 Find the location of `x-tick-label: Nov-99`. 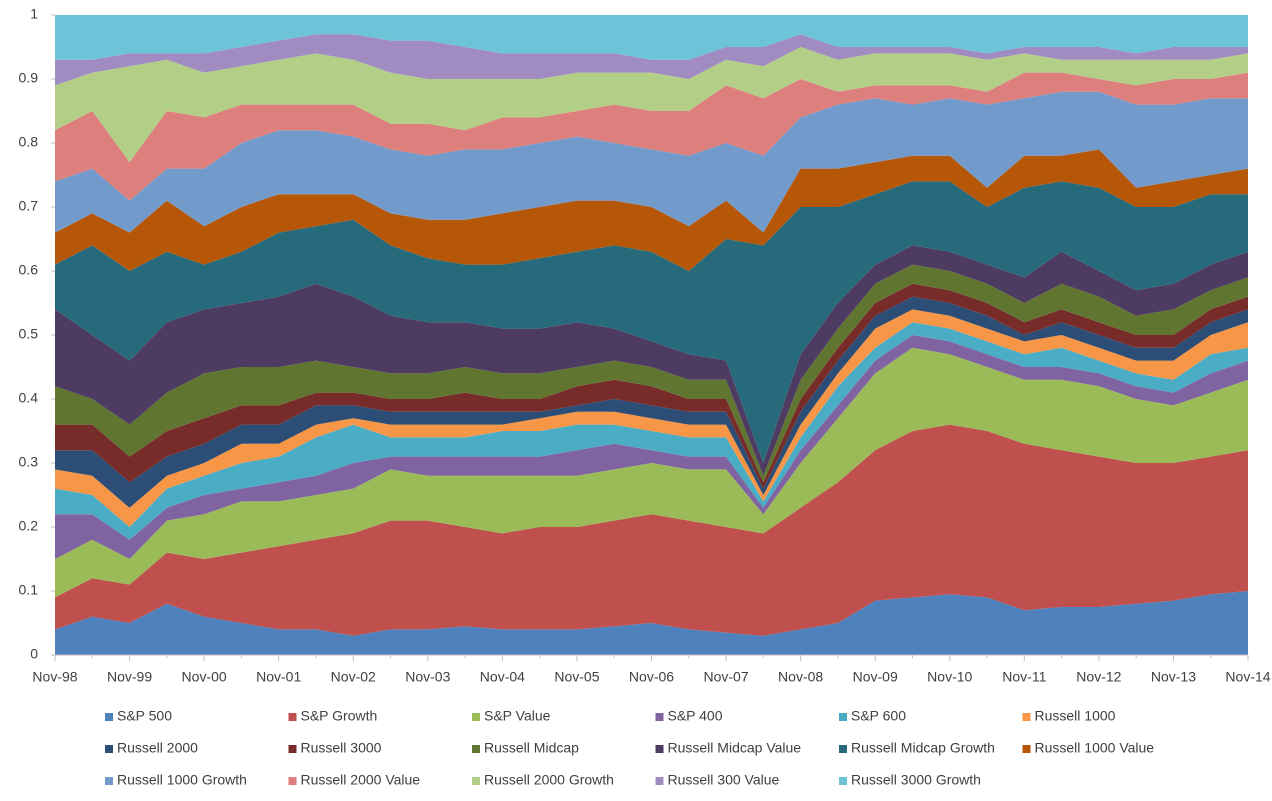

x-tick-label: Nov-99 is located at coordinates (129, 677).